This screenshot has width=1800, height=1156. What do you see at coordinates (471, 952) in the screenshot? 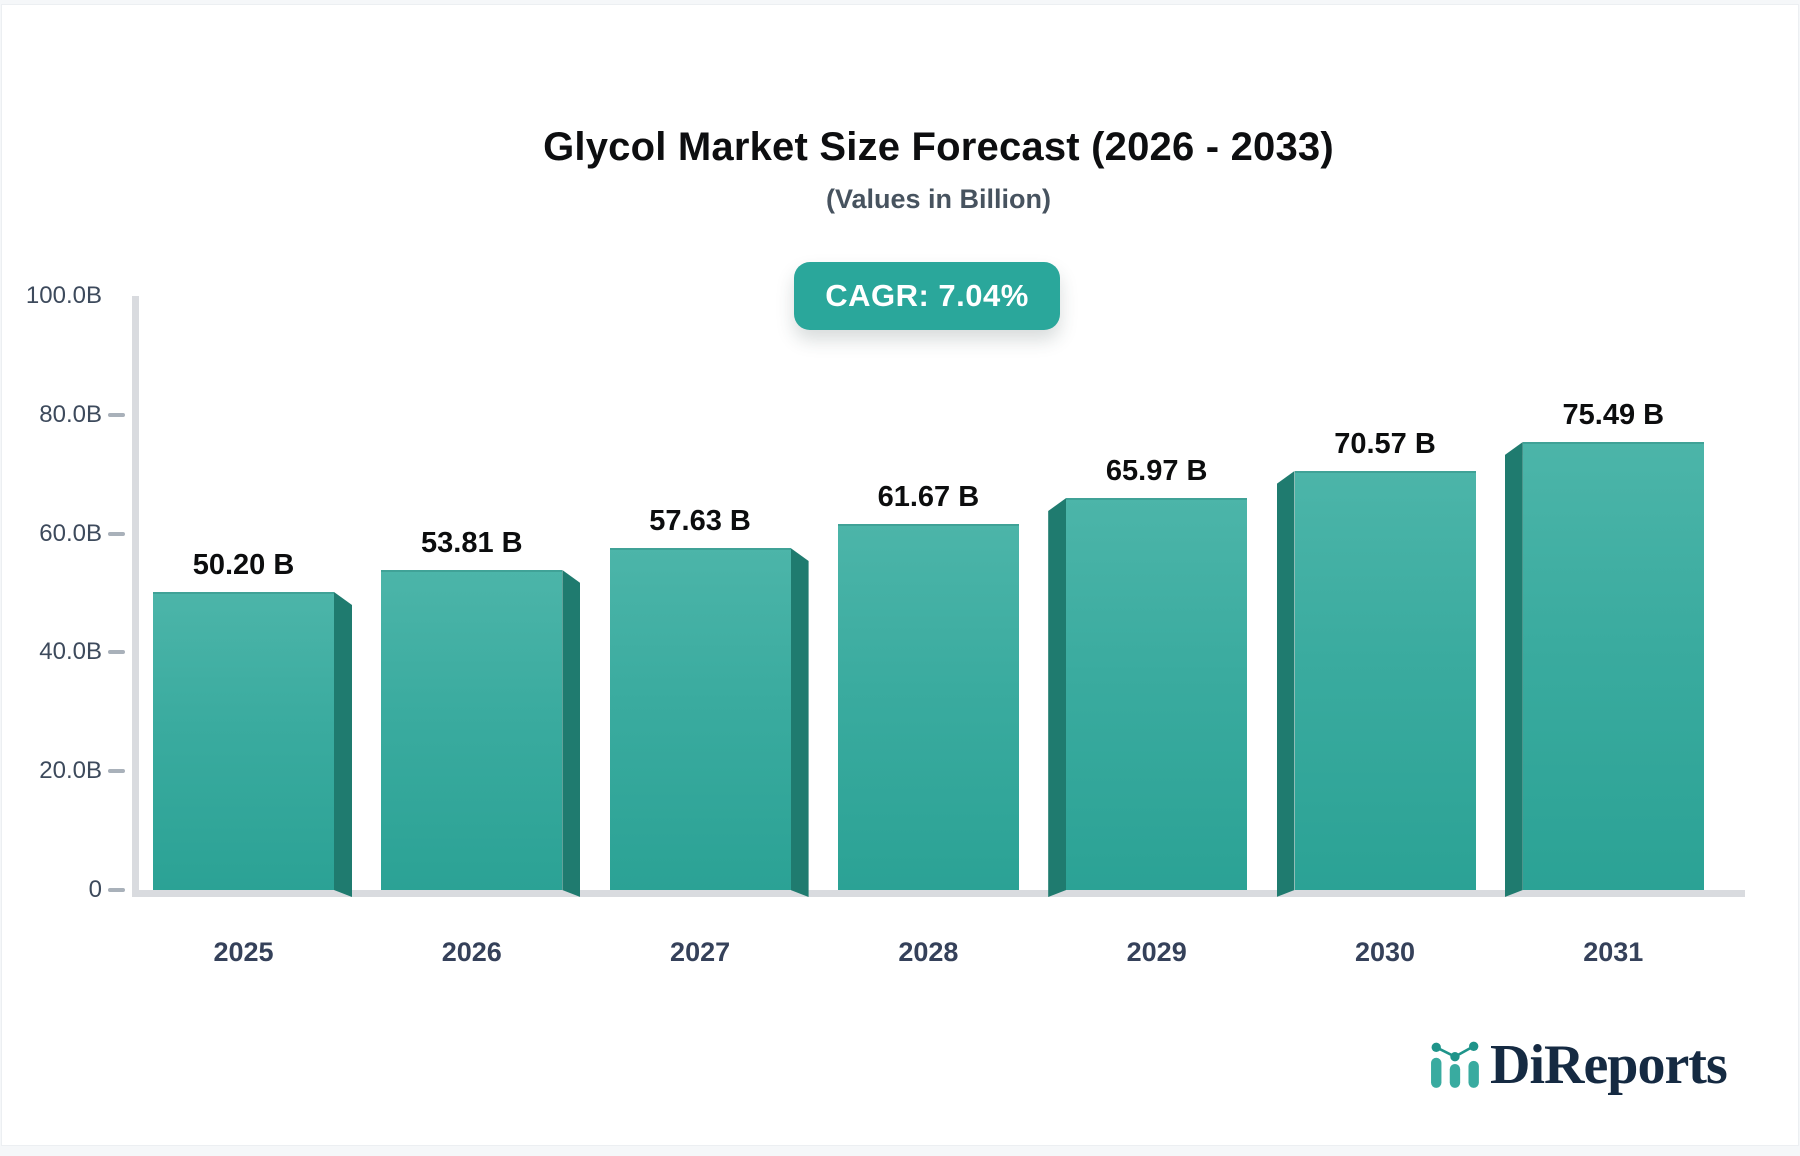
I see `x-tick-label: 2026` at bounding box center [471, 952].